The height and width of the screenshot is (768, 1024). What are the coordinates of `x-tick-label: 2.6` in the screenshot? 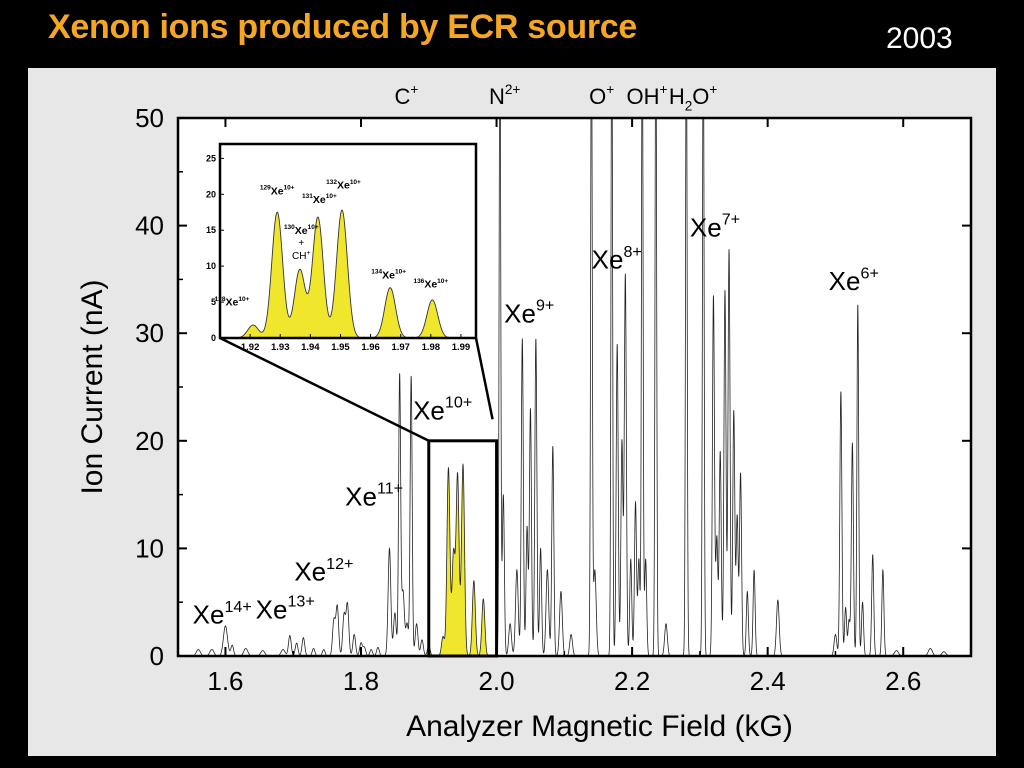 It's located at (903, 681).